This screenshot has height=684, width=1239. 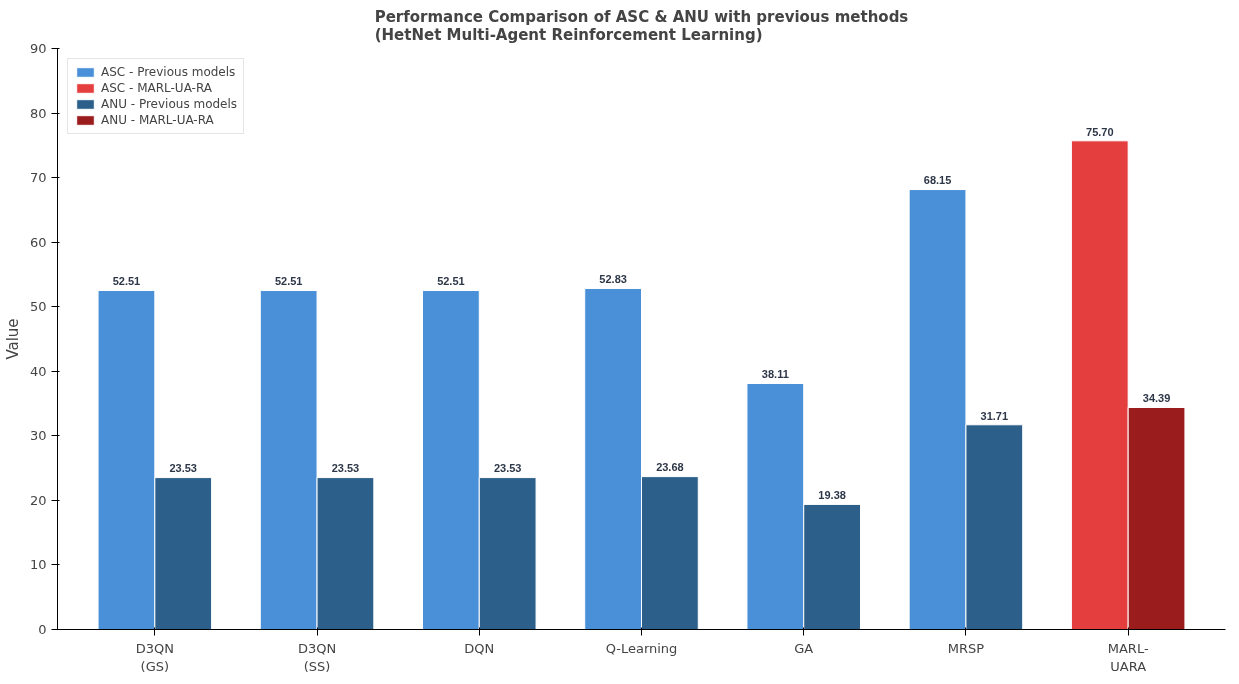 I want to click on legend-label: ANU - Previous models, so click(x=169, y=104).